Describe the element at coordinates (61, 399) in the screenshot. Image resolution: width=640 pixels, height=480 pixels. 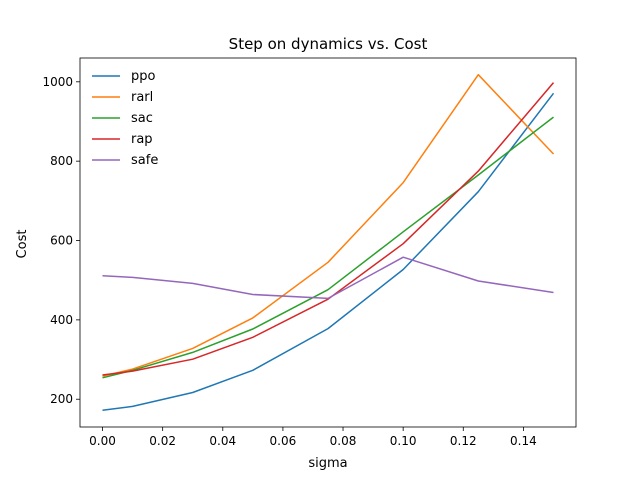
I see `y-tick-label: 200` at that location.